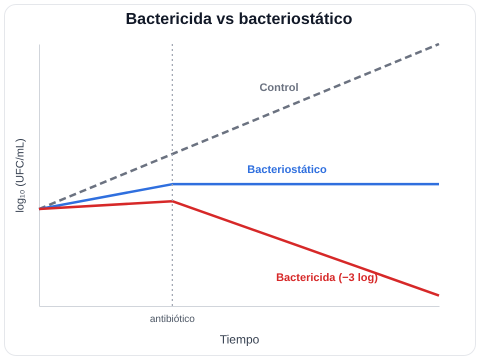 The image size is (480, 360). Describe the element at coordinates (173, 319) in the screenshot. I see `text: antibiótico` at that location.